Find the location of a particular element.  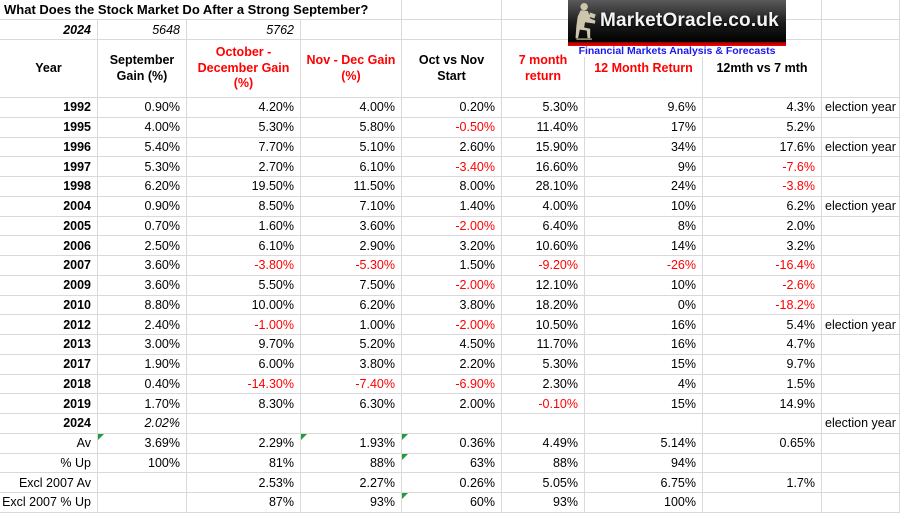

table-cell: -2.00% is located at coordinates (452, 325).